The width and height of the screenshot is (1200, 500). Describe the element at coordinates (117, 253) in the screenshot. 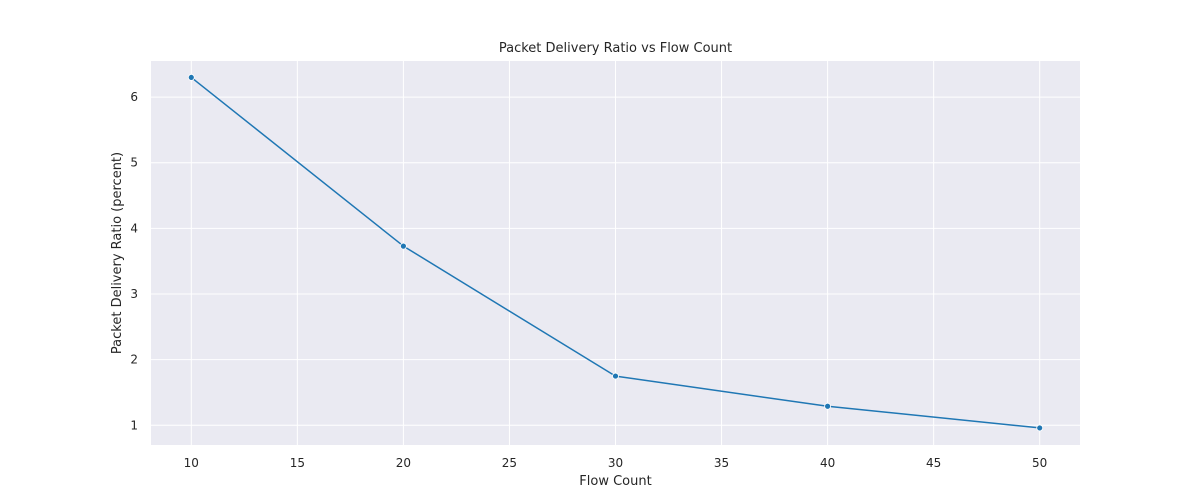

I see `y-axis-label: Packet Delivery Ratio (percent)` at that location.